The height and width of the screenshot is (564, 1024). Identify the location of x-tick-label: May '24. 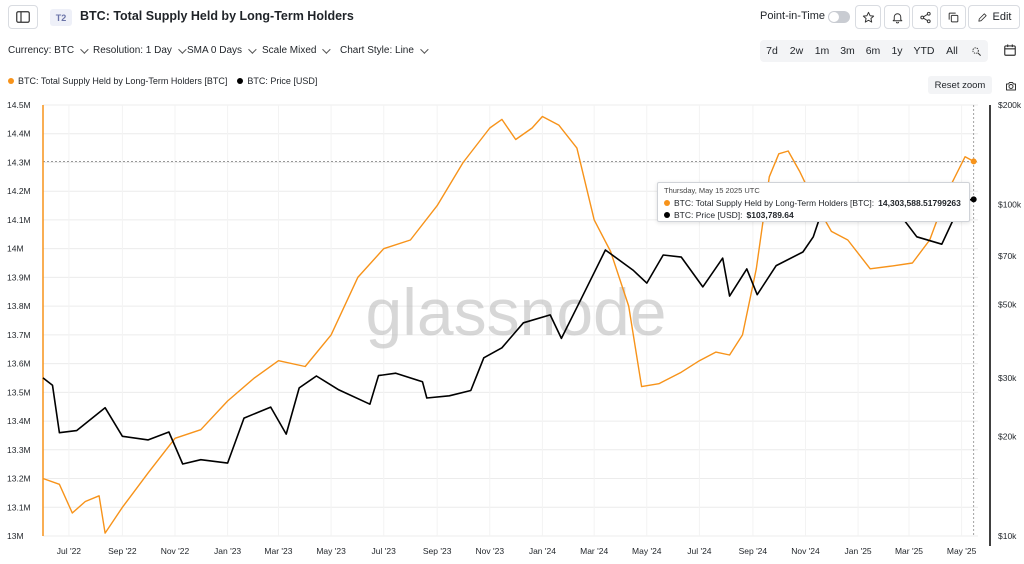
(647, 551).